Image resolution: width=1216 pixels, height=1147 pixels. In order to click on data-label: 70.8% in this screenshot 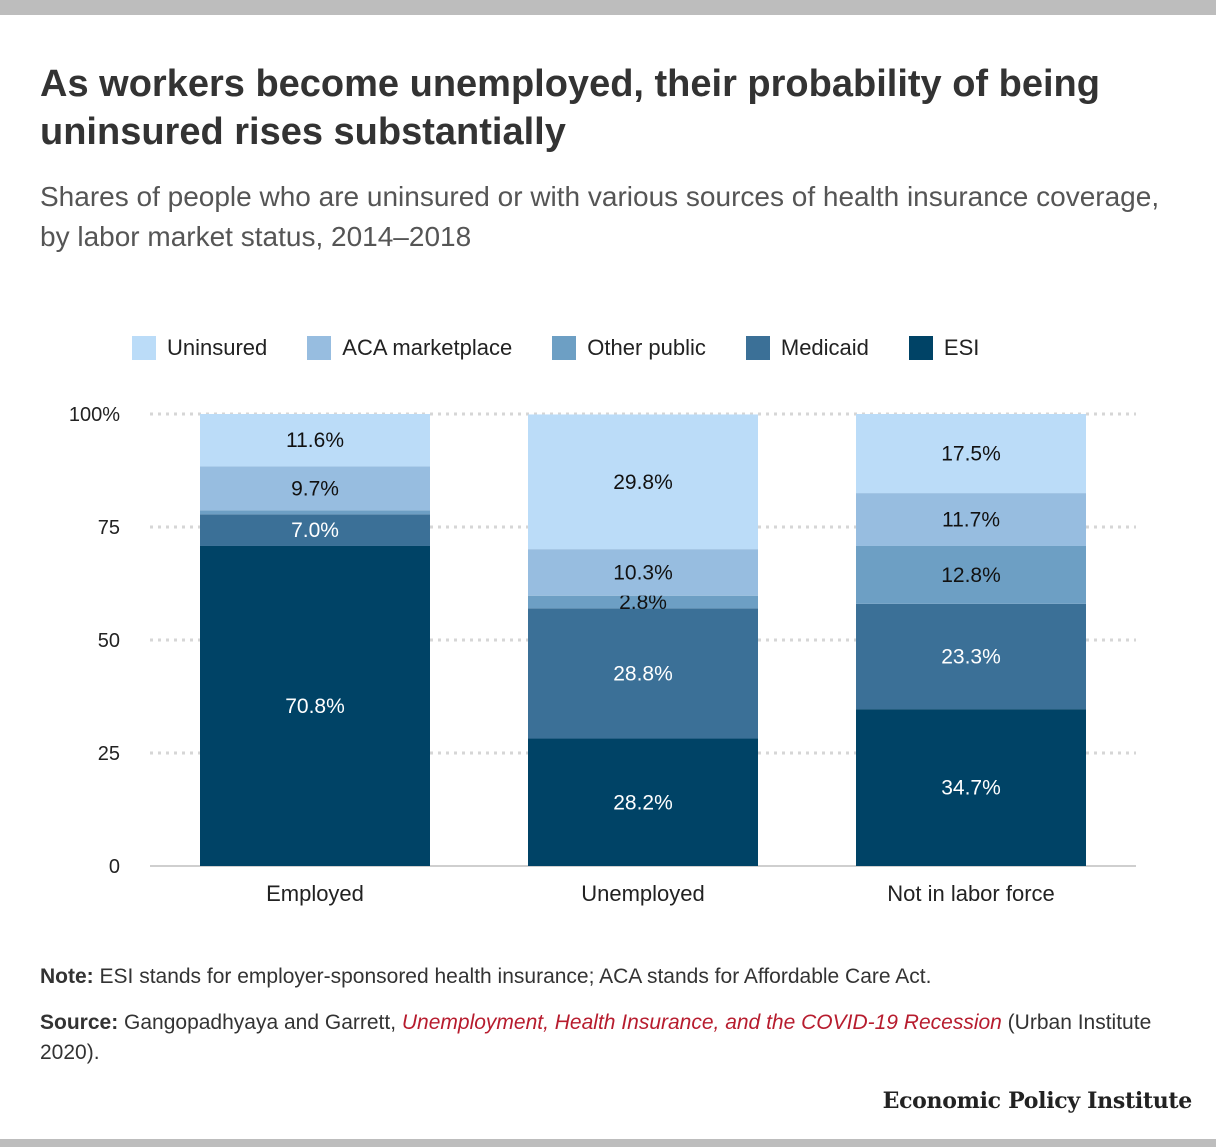, I will do `click(315, 706)`.